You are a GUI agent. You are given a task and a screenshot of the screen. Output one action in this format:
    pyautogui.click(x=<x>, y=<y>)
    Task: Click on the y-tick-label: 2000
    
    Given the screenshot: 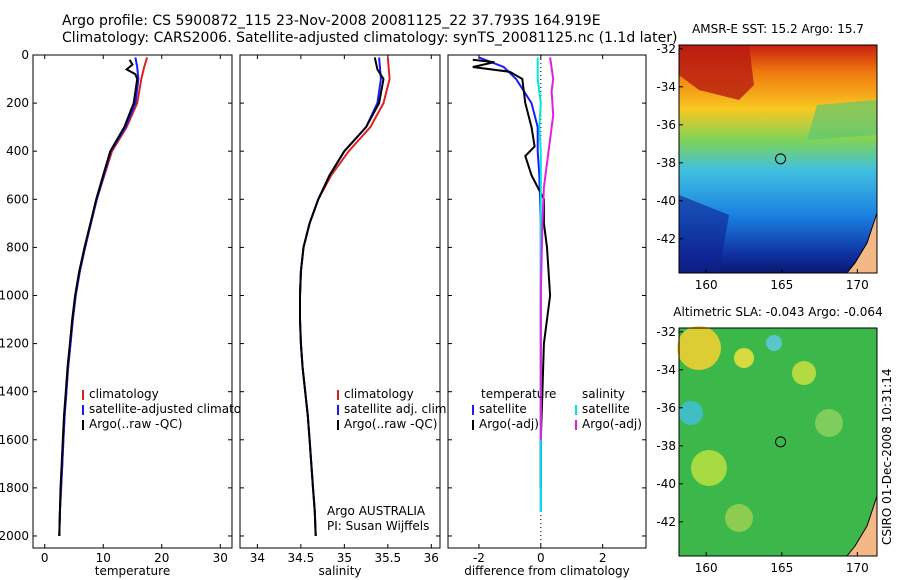 What is the action you would take?
    pyautogui.click(x=14, y=536)
    